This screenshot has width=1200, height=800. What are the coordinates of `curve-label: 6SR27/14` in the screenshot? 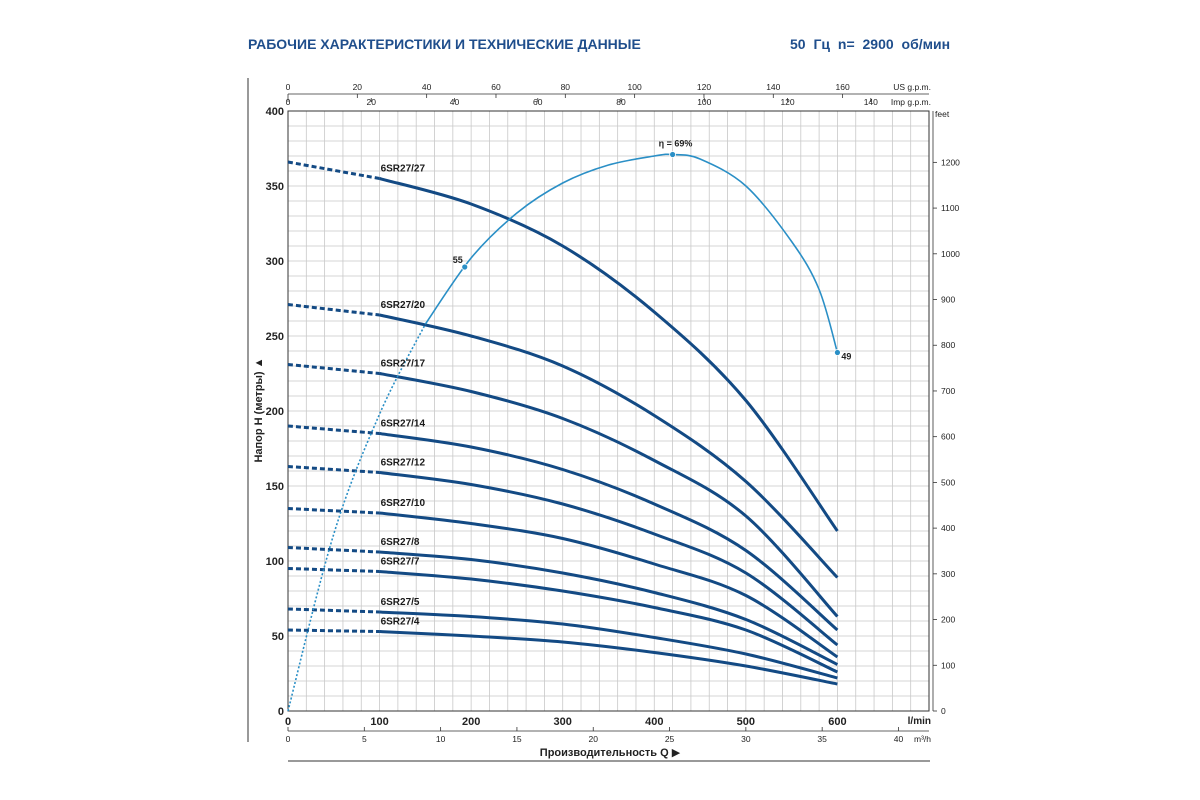 It's located at (403, 424).